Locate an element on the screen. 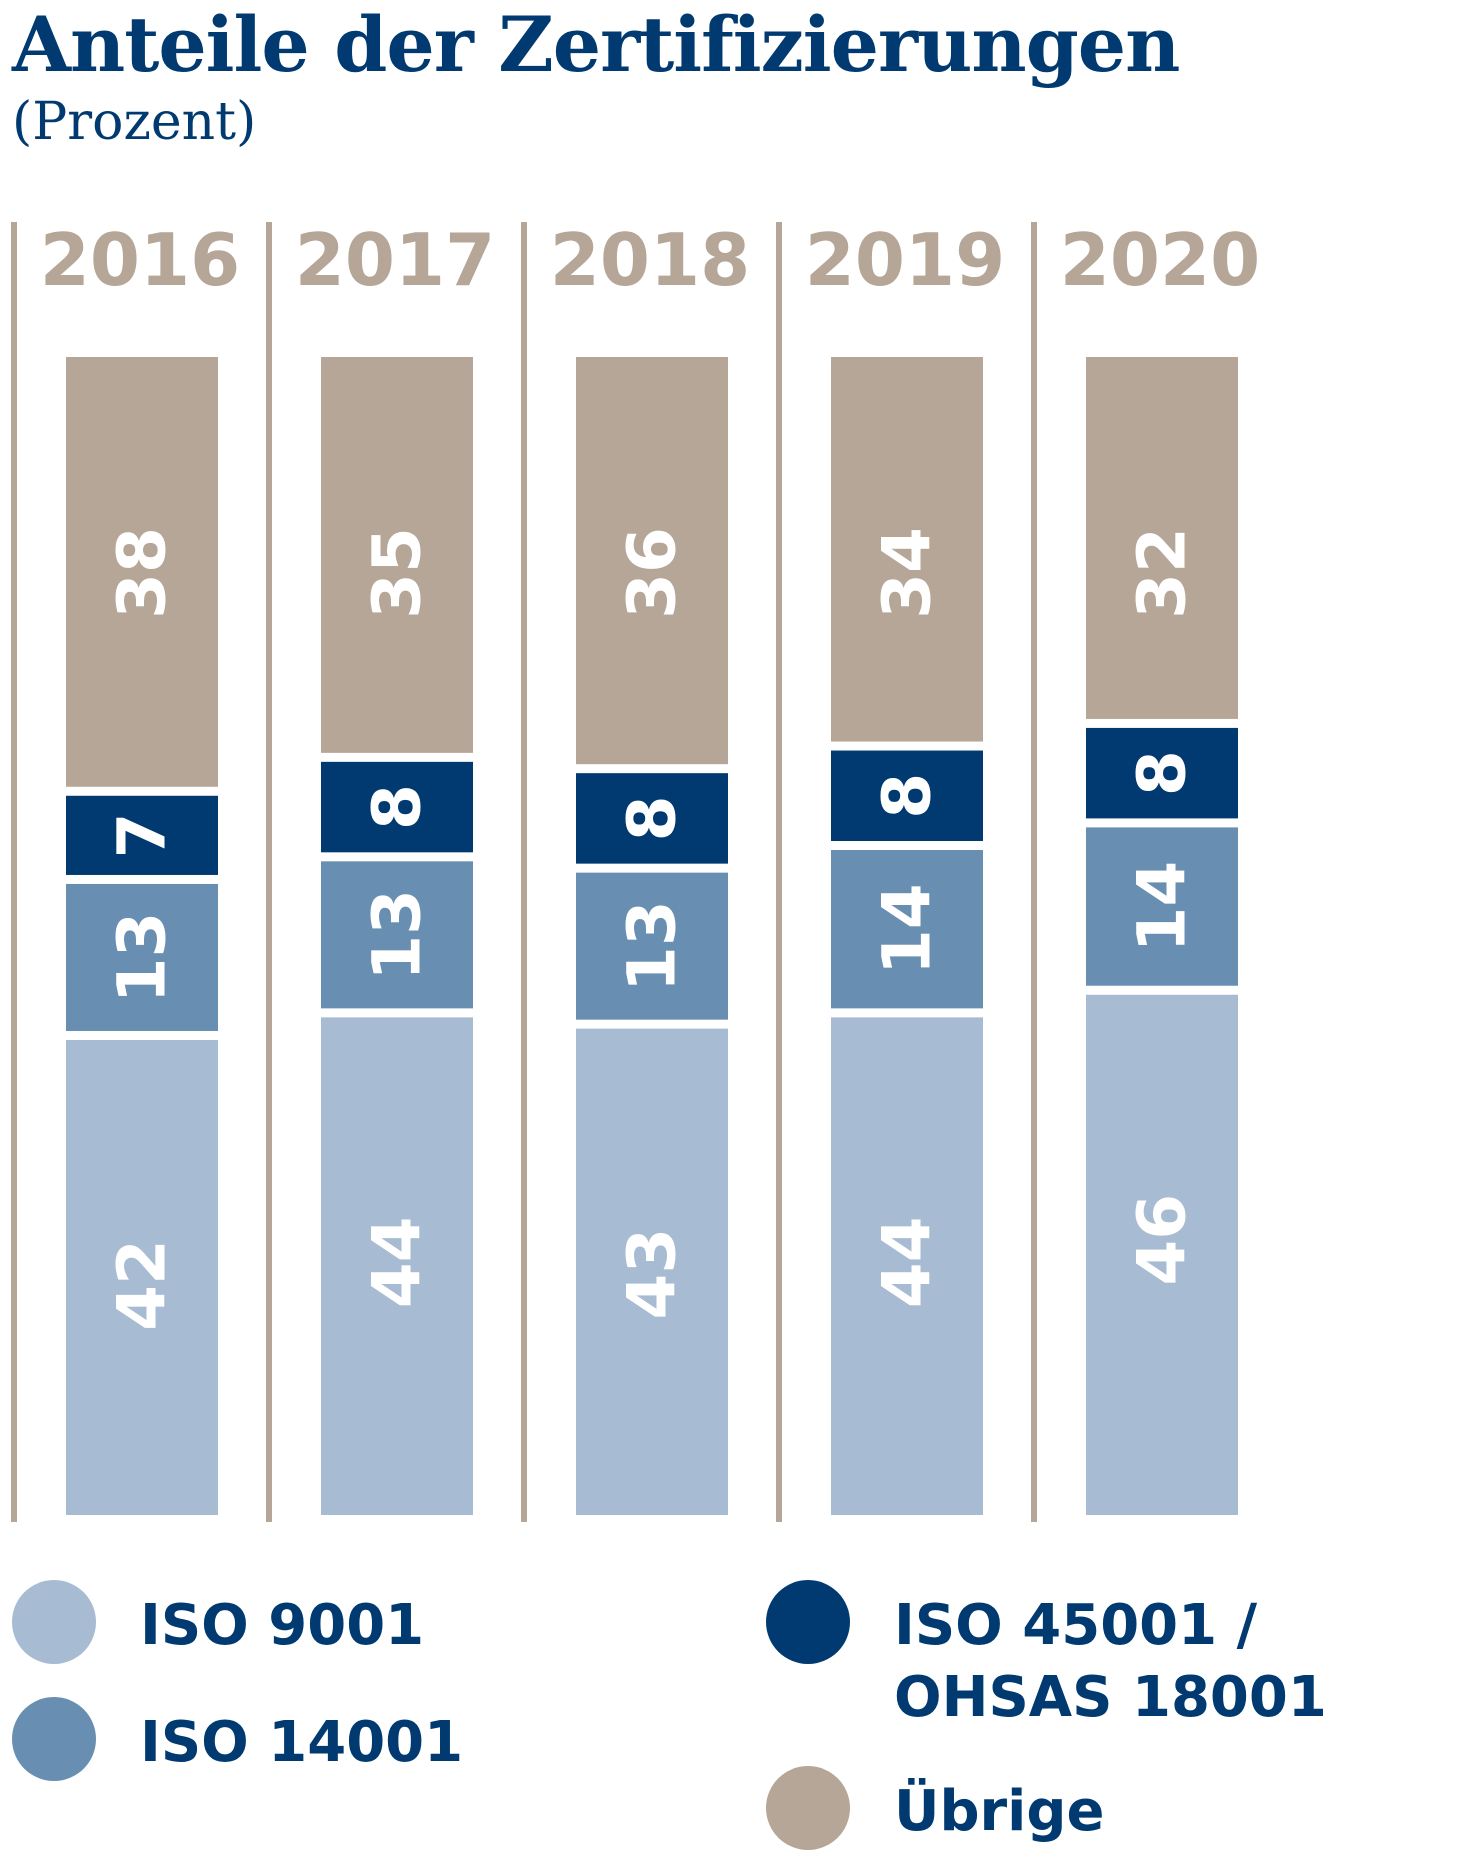 The height and width of the screenshot is (1857, 1480). chart-title: Anteile der Zertifizierungen is located at coordinates (596, 44).